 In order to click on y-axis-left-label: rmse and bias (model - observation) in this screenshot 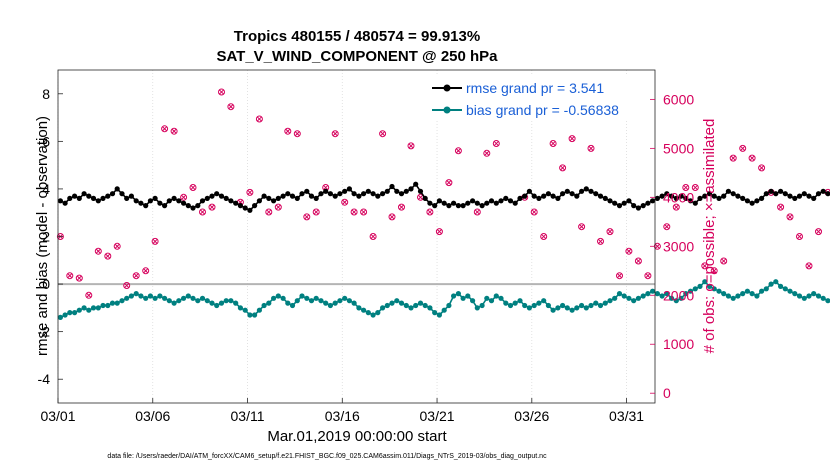, I will do `click(42, 236)`.